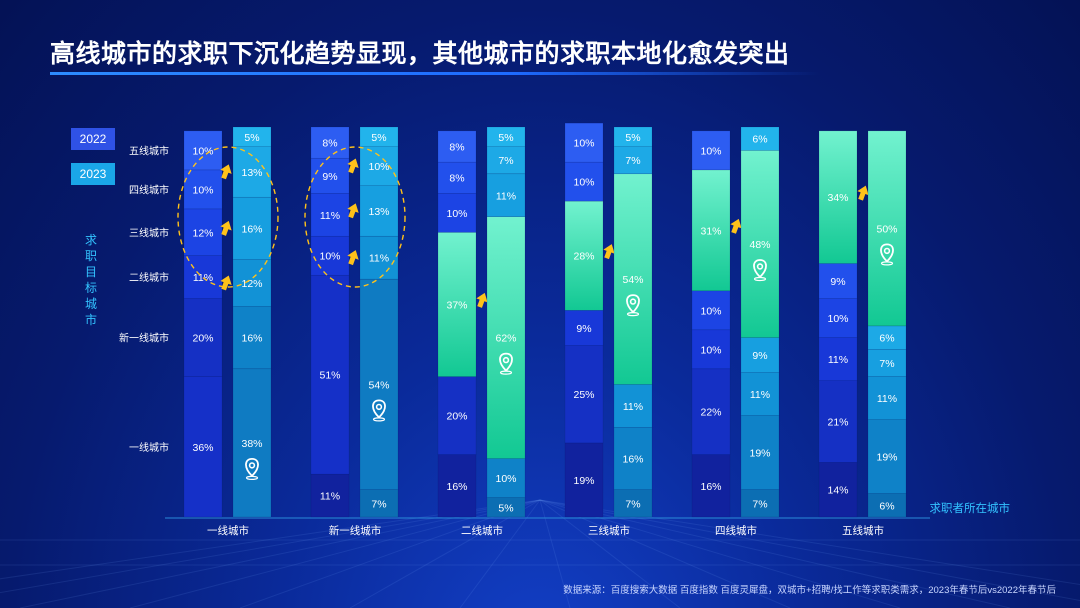 This screenshot has width=1080, height=608. What do you see at coordinates (837, 422) in the screenshot?
I see `data-label: 21%` at bounding box center [837, 422].